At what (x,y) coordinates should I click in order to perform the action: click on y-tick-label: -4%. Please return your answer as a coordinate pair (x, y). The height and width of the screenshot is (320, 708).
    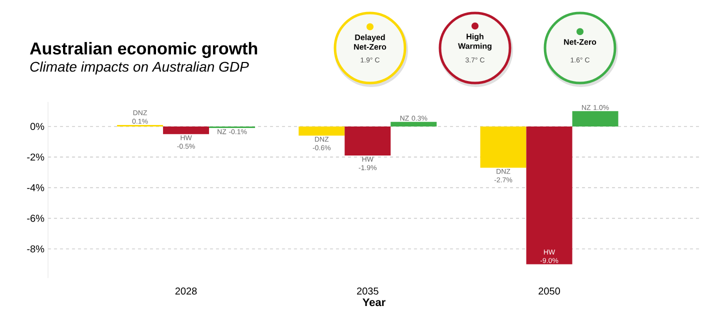
    Looking at the image, I should click on (35, 188).